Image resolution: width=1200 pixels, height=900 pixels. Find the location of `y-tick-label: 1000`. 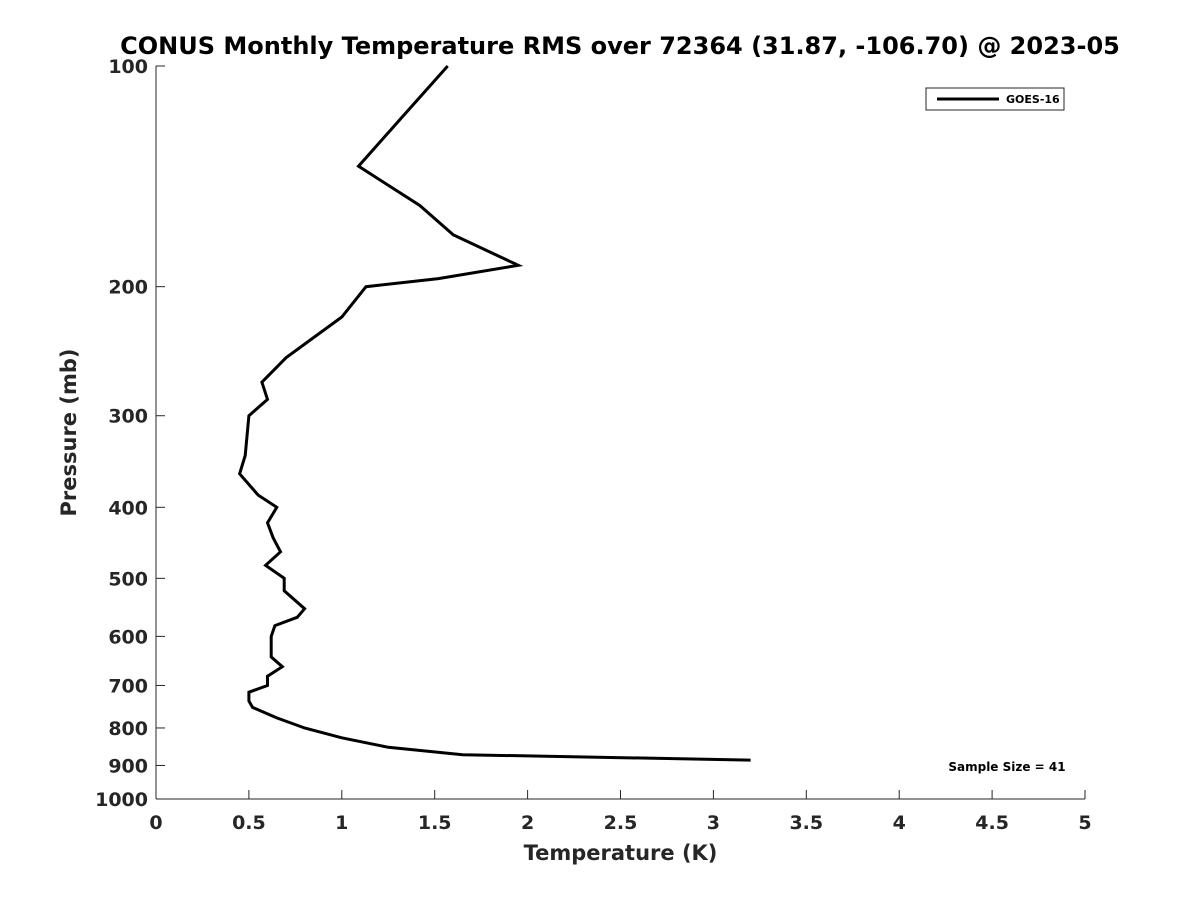

y-tick-label: 1000 is located at coordinates (121, 800).